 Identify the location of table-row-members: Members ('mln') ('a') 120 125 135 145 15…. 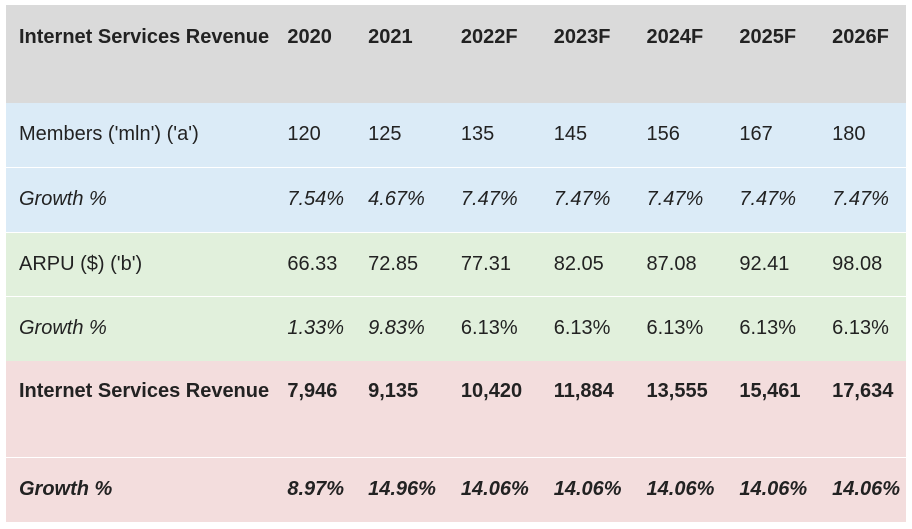
(456, 135).